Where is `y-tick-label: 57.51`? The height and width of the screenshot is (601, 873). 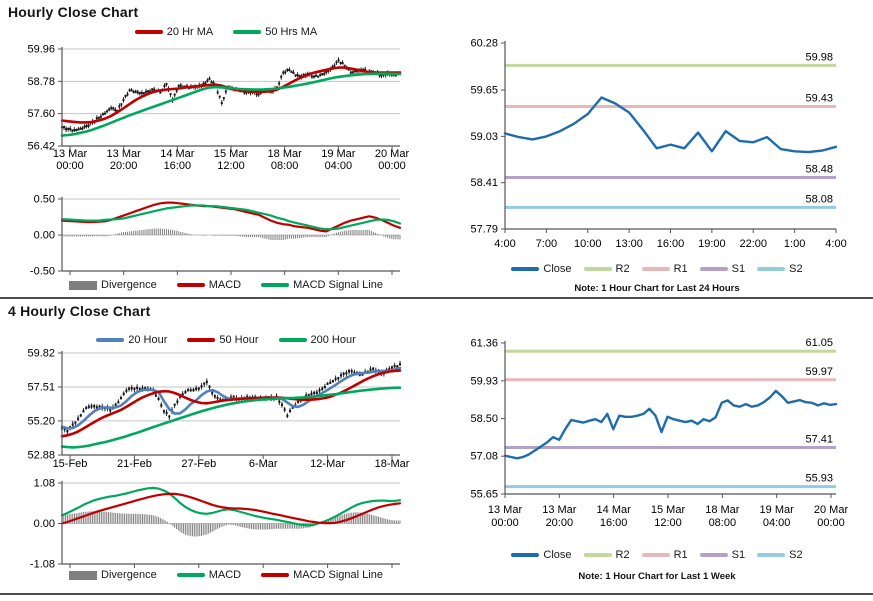 y-tick-label: 57.51 is located at coordinates (41, 387).